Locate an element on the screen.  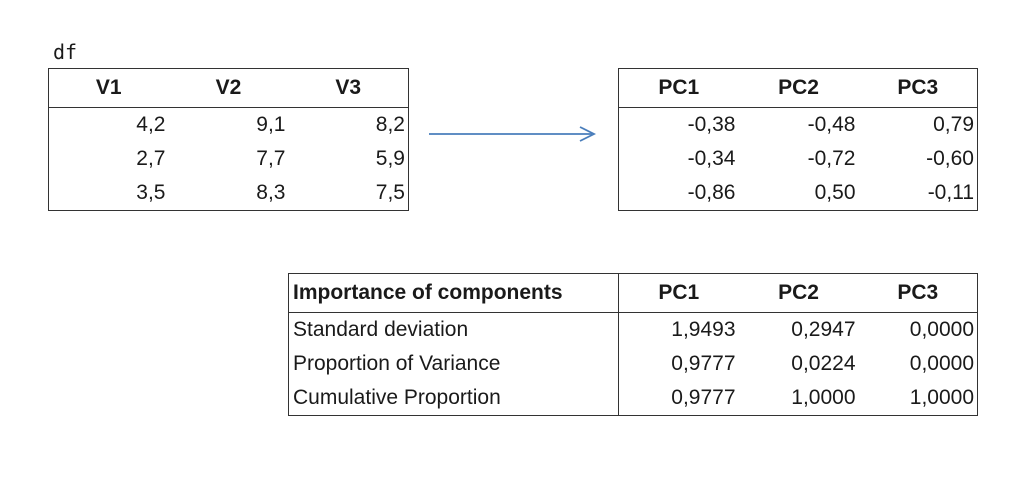
table-header-row: Importance of components PC1 PC2 PC3 is located at coordinates (633, 293).